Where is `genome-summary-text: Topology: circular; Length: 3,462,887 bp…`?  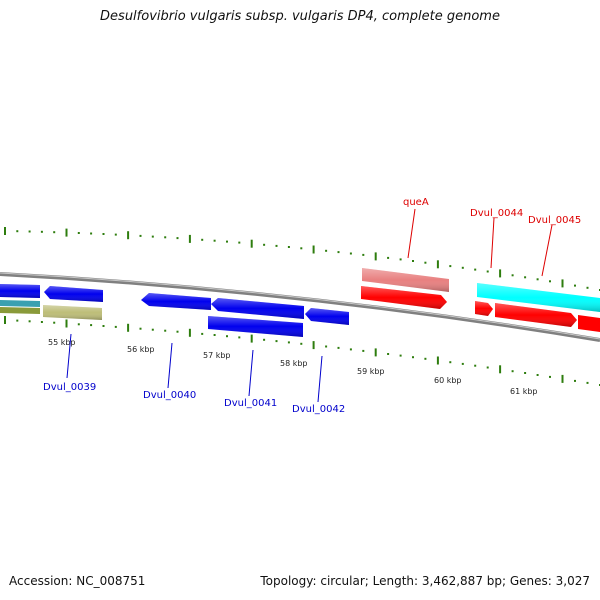
genome-summary-text: Topology: circular; Length: 3,462,887 bp… is located at coordinates (425, 581).